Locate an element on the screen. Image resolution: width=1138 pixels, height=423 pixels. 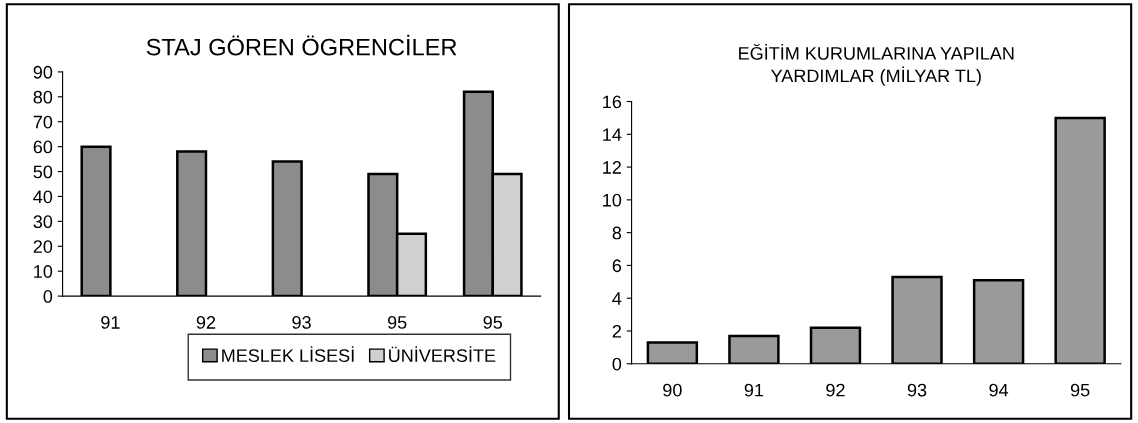
y-tick-label: 12 is located at coordinates (612, 167).